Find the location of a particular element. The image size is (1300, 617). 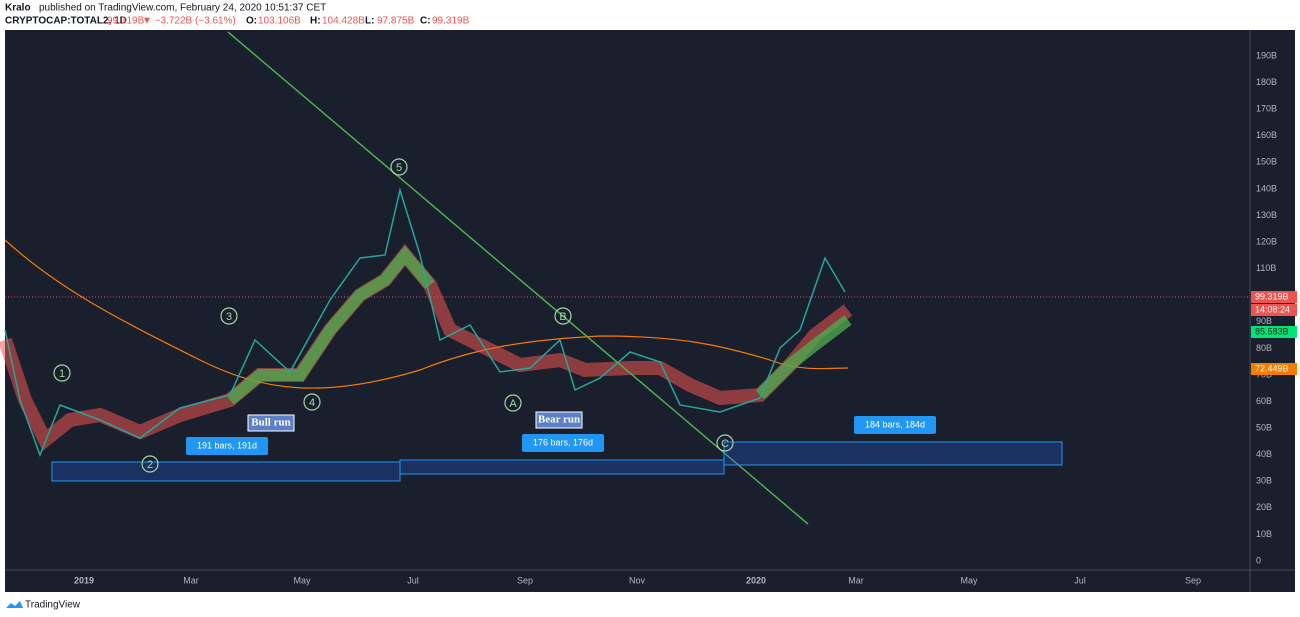

wave-label: 1 is located at coordinates (62, 374).